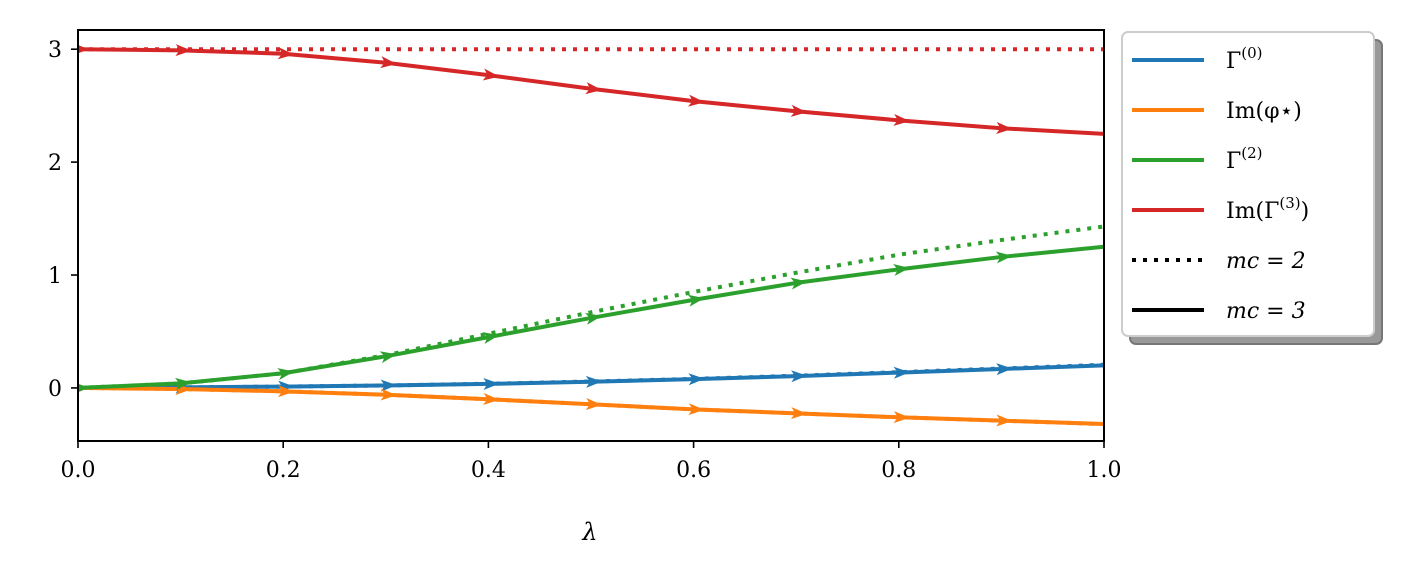  I want to click on legend-label: mc = 3, so click(1266, 311).